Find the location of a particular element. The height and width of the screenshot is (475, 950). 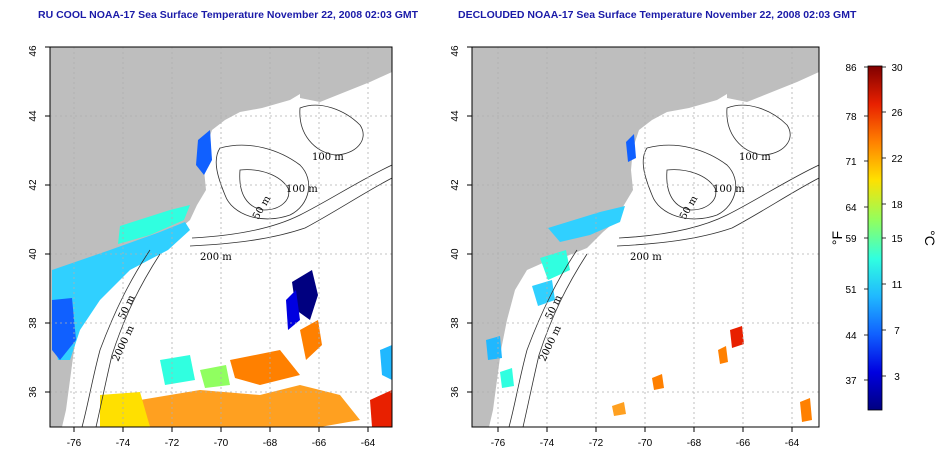

left-x-tick-label: -64 is located at coordinates (368, 443).